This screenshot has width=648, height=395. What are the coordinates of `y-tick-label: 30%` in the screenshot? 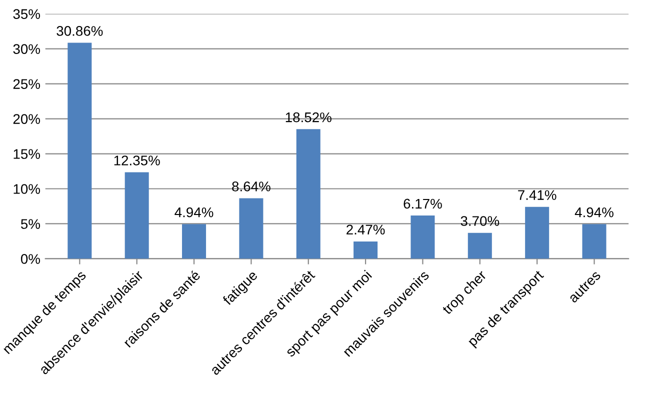 It's located at (26, 49).